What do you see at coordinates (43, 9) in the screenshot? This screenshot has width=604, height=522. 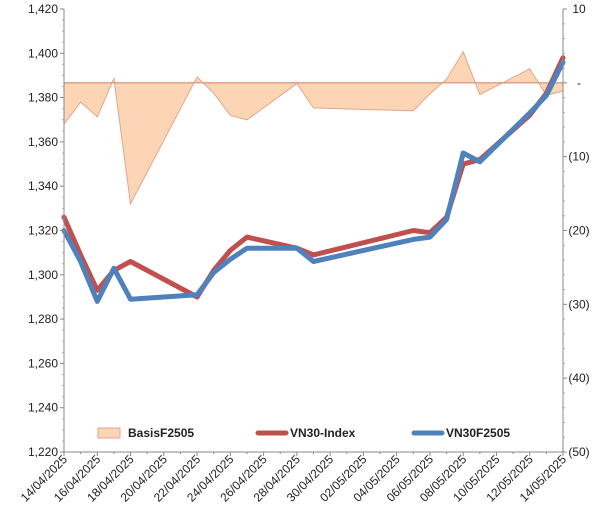 I see `left-axis-tick-label: 1,420` at bounding box center [43, 9].